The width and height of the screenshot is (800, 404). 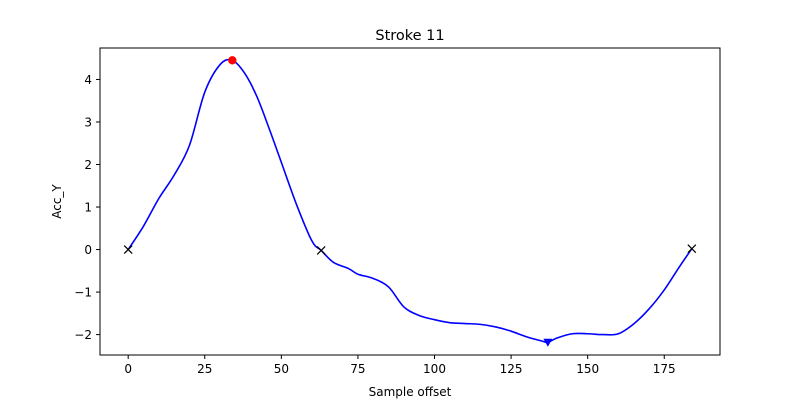 What do you see at coordinates (83, 293) in the screenshot?
I see `y-tick-label: −1` at bounding box center [83, 293].